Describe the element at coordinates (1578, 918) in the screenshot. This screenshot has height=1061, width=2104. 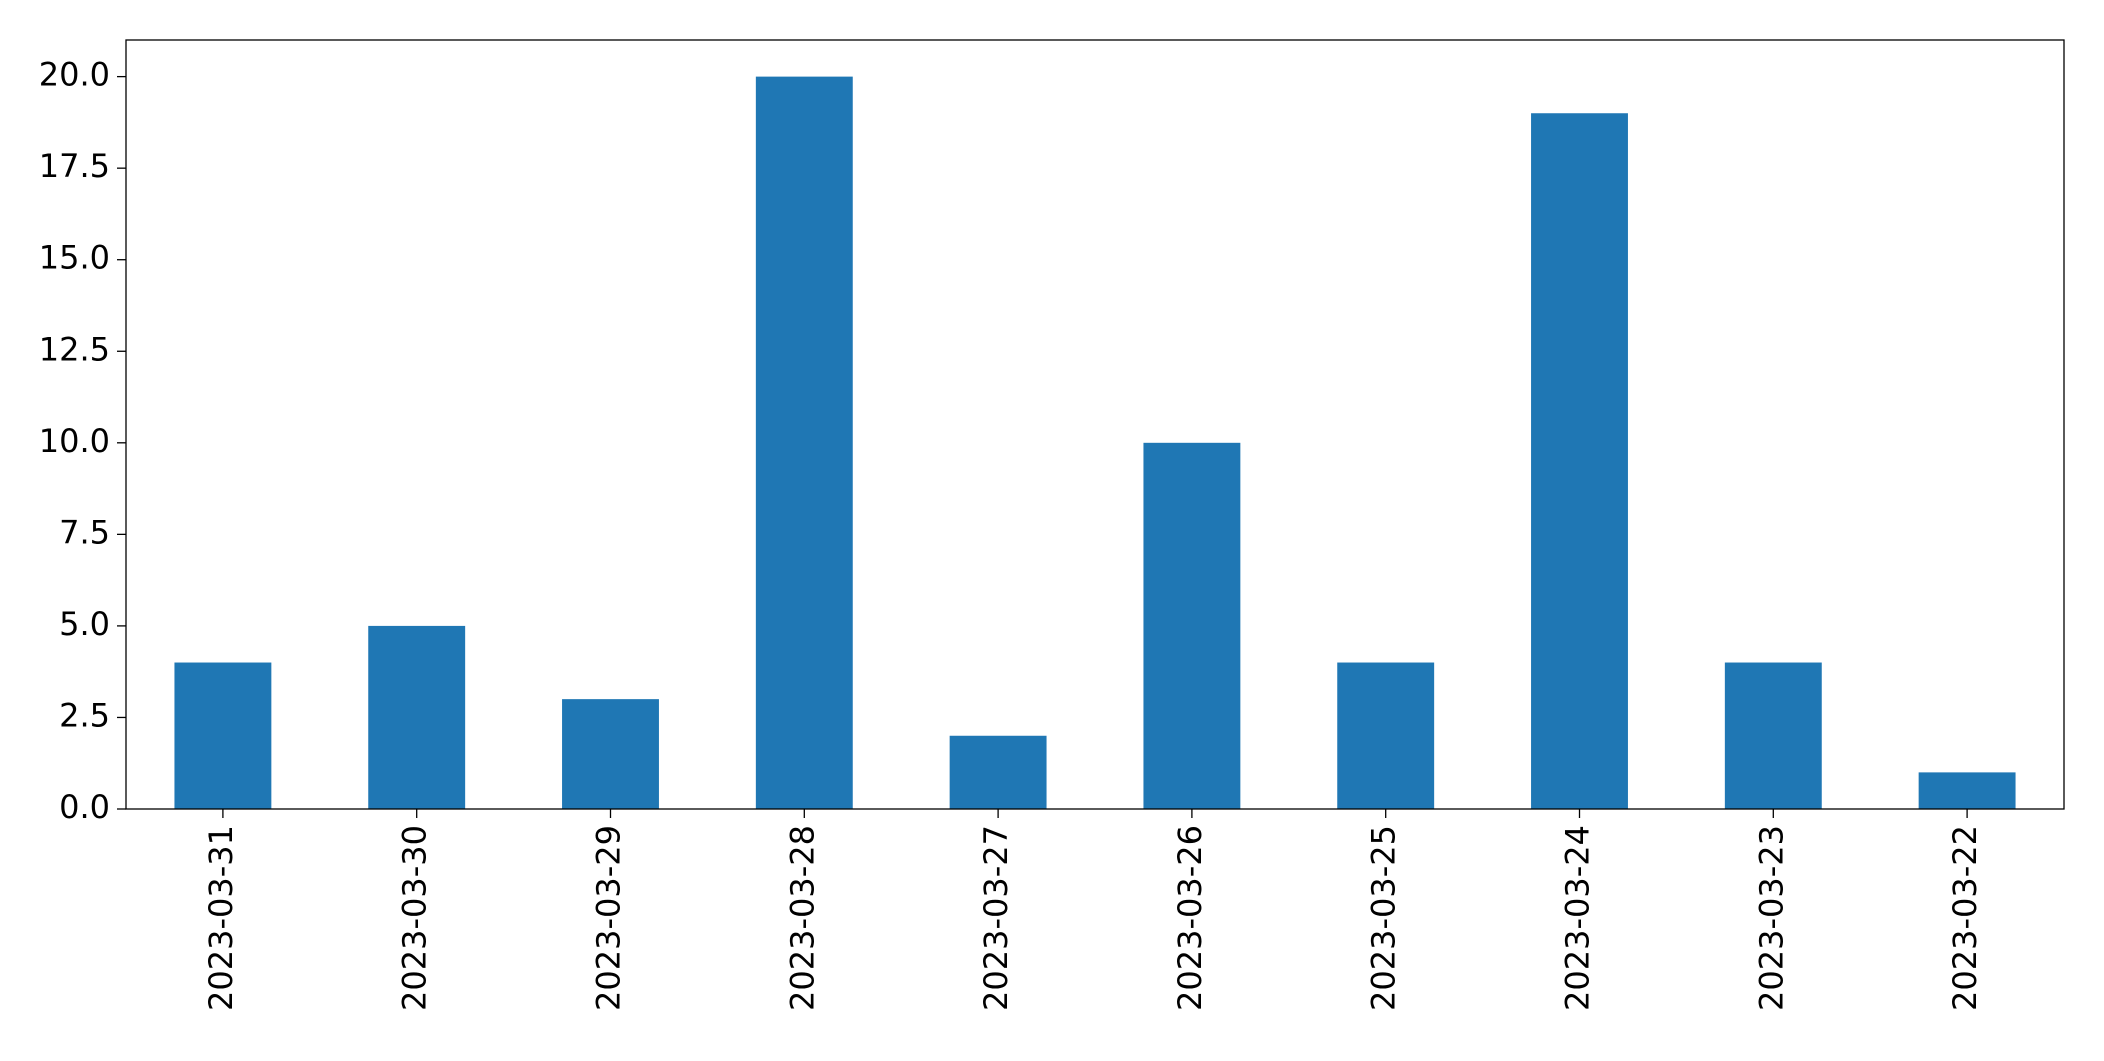
I see `x-tick-label: 2023-03-24` at that location.